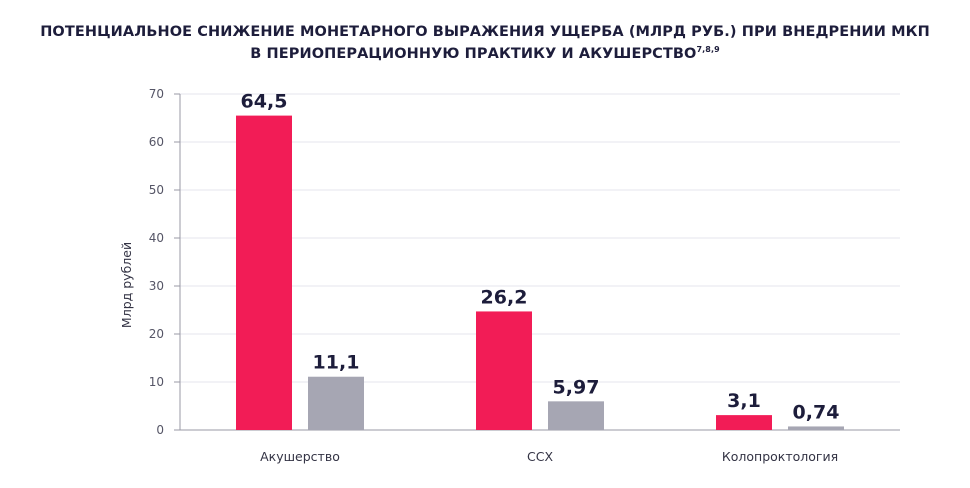 Image resolution: width=970 pixels, height=488 pixels. I want to click on data-label: 26,2, so click(504, 297).